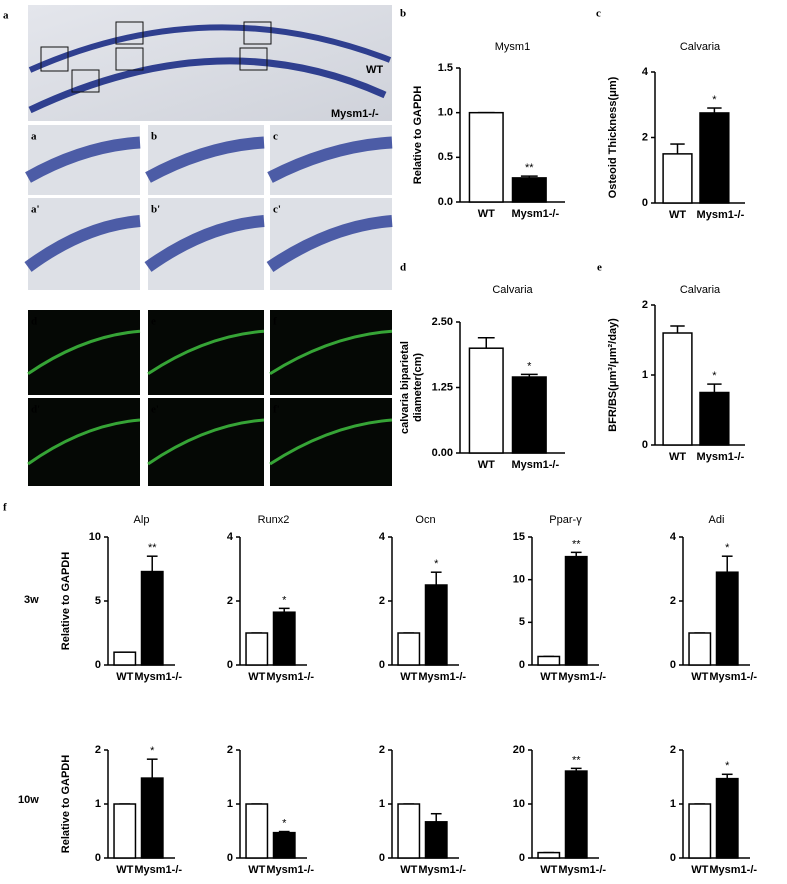 Image resolution: width=787 pixels, height=884 pixels. Describe the element at coordinates (153, 322) in the screenshot. I see `micrograph-label: e` at that location.